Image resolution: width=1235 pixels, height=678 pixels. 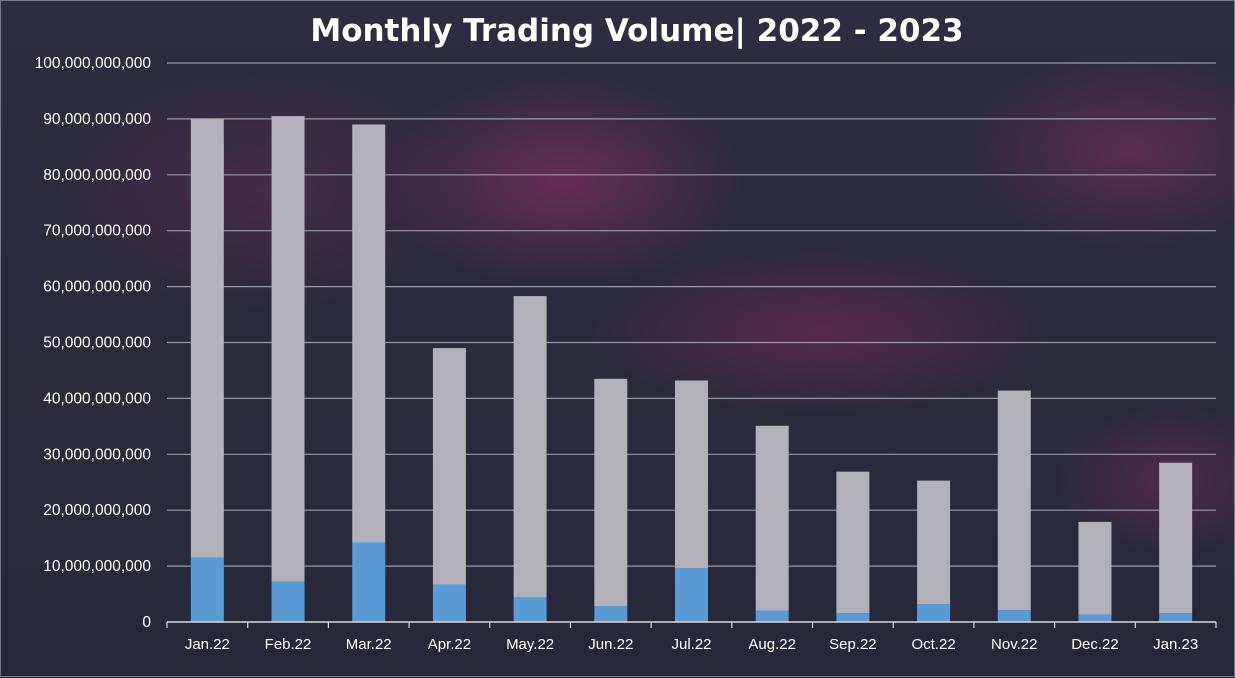 What do you see at coordinates (97, 175) in the screenshot?
I see `y-tick-label: 80,000,000,000` at bounding box center [97, 175].